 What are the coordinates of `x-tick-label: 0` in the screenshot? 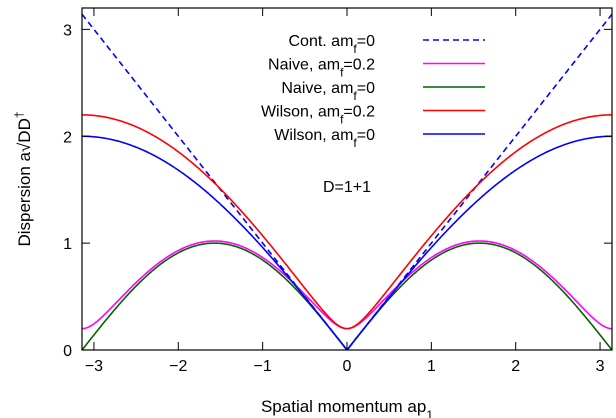 It's located at (347, 366).